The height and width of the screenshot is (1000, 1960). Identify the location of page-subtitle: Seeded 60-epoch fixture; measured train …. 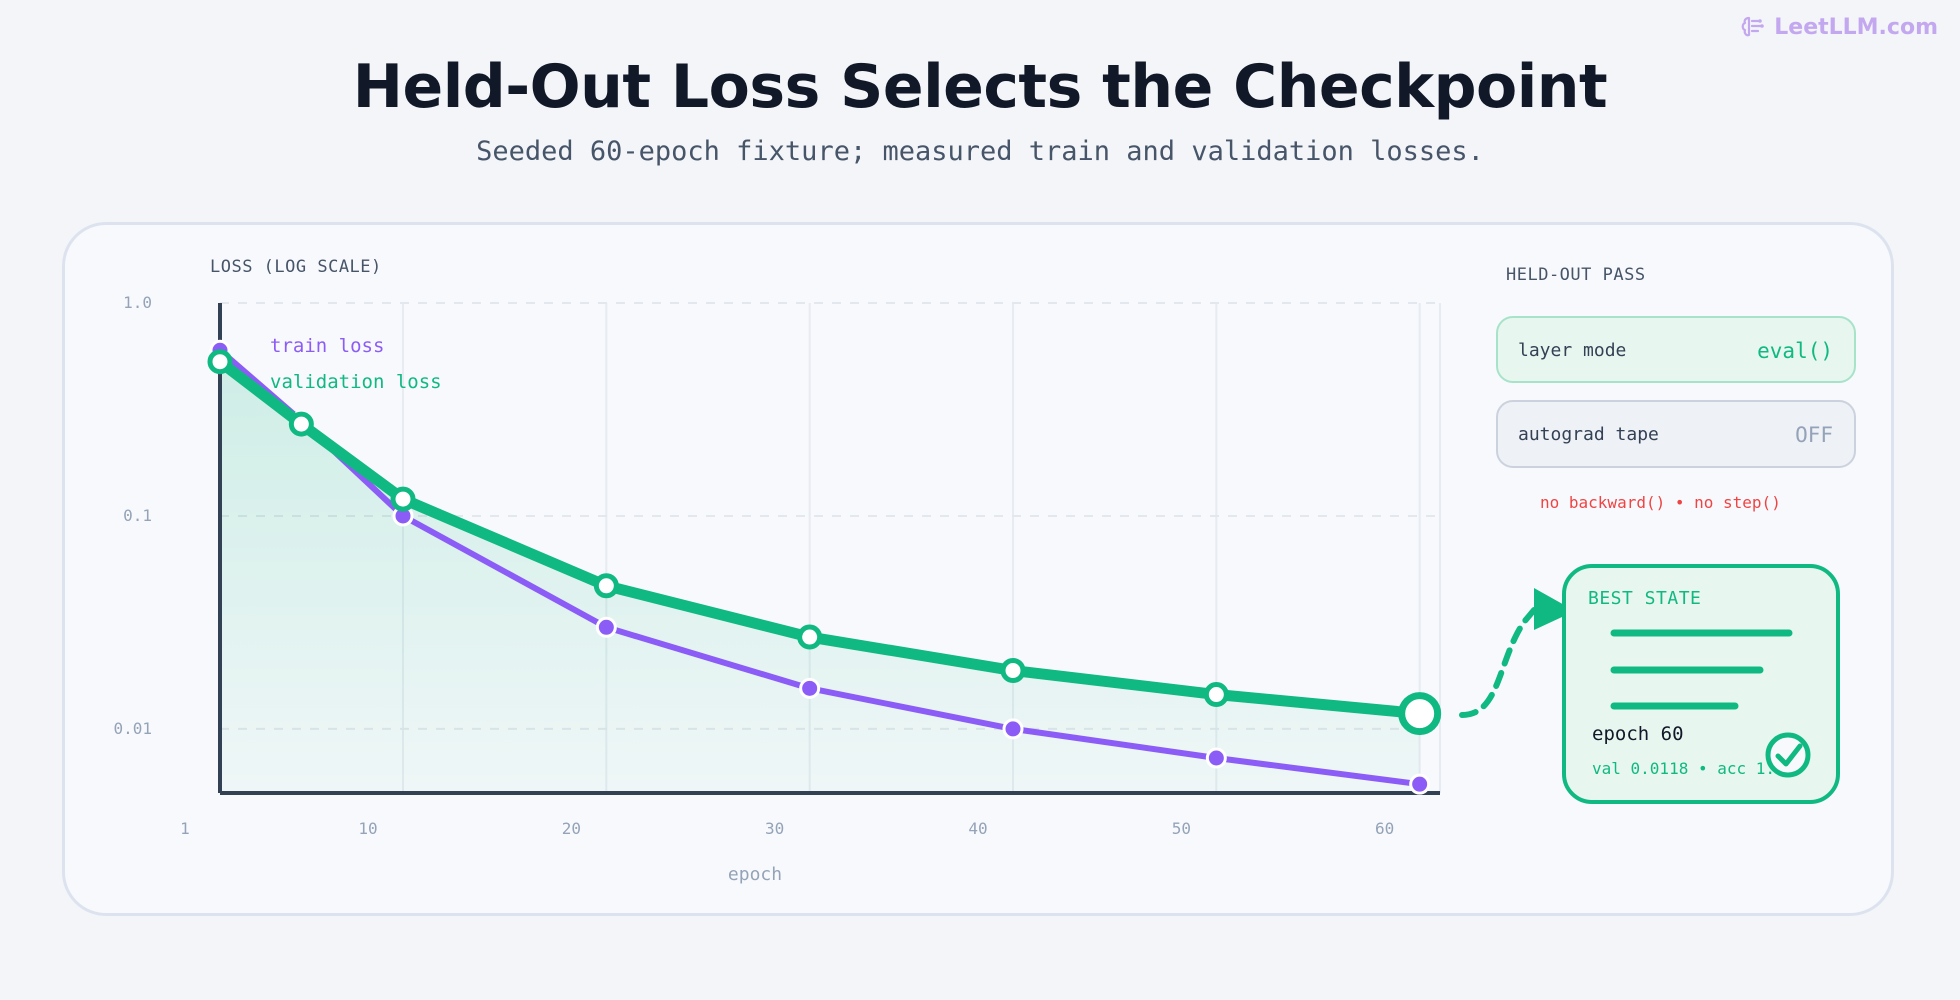
(980, 151).